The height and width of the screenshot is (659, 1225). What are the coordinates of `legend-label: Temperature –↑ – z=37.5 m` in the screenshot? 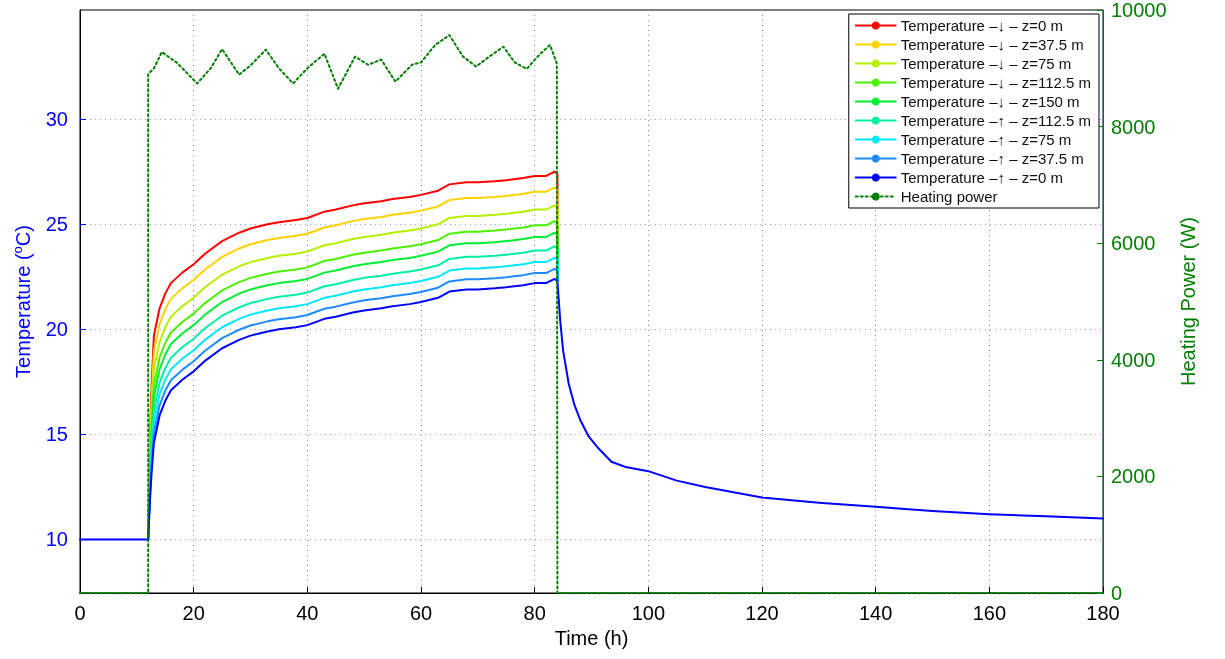 It's located at (992, 158).